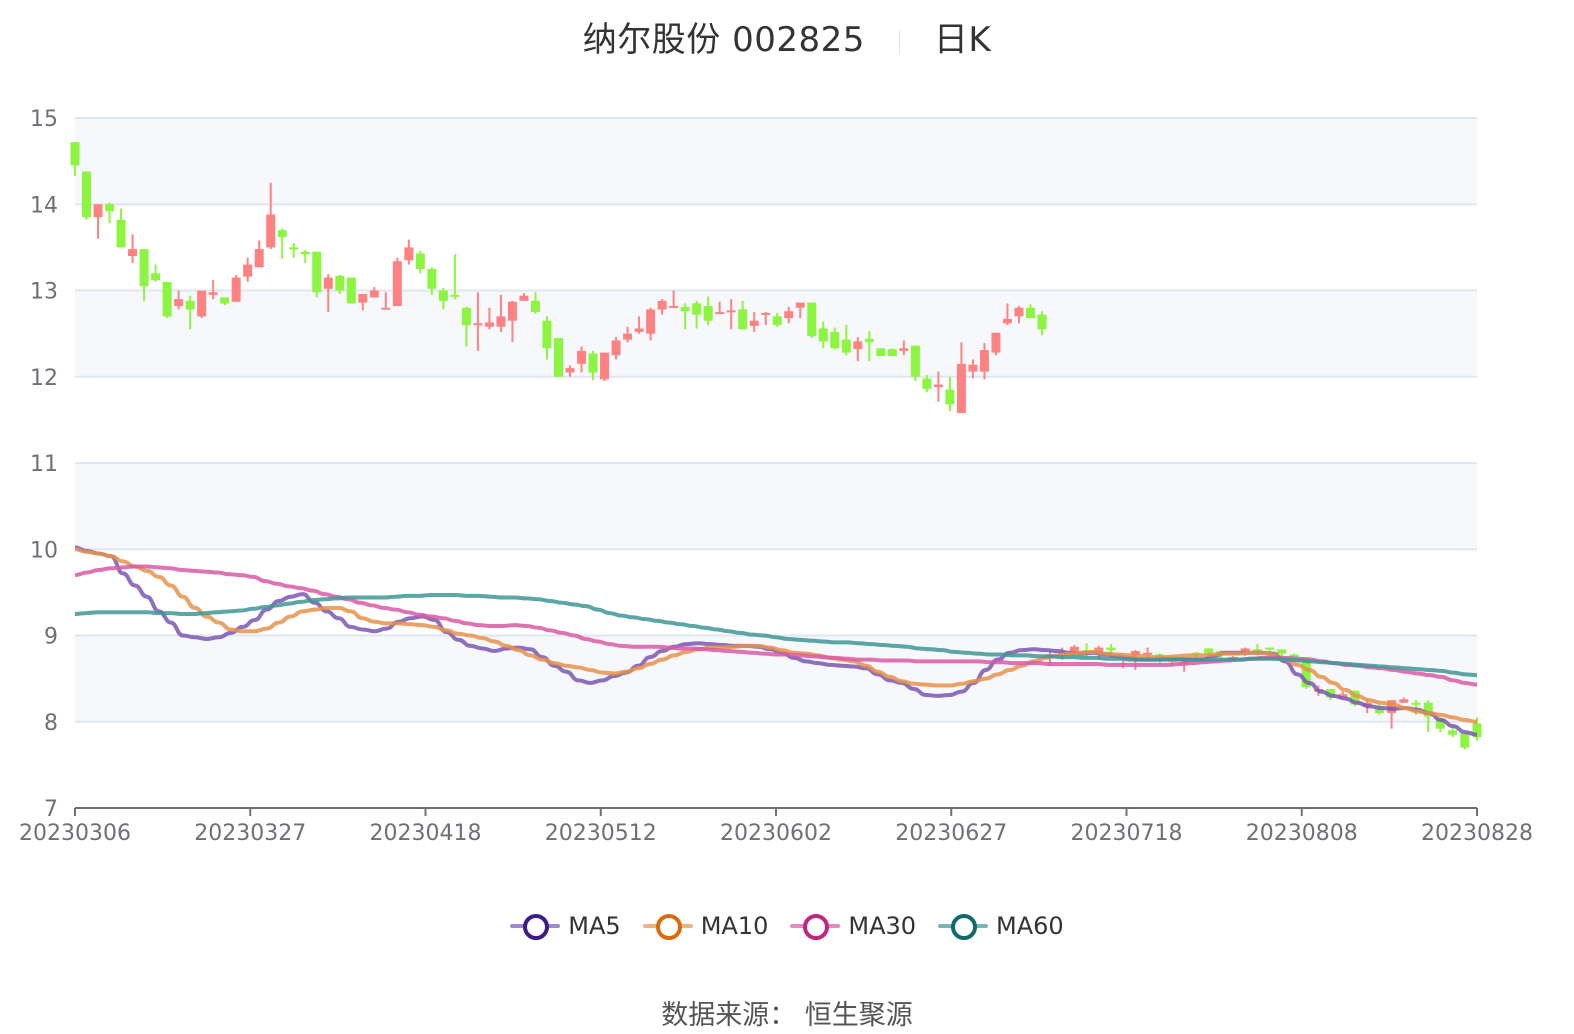 The width and height of the screenshot is (1574, 1034). What do you see at coordinates (1001, 926) in the screenshot?
I see `legend-item-ma60: MA60` at bounding box center [1001, 926].